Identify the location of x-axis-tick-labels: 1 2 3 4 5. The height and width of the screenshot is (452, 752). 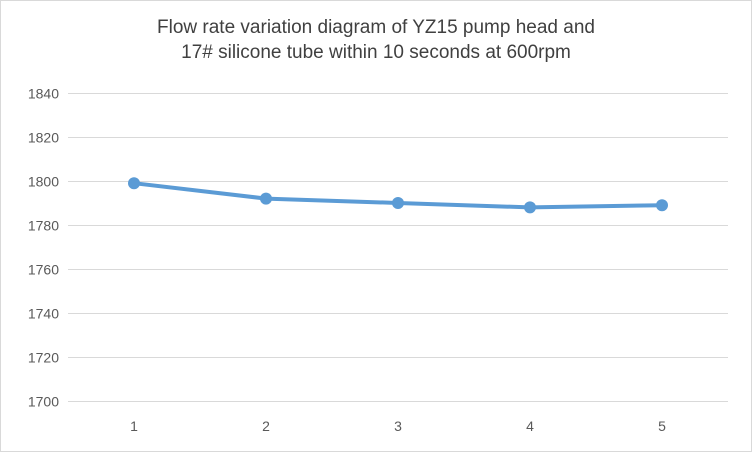
(398, 426).